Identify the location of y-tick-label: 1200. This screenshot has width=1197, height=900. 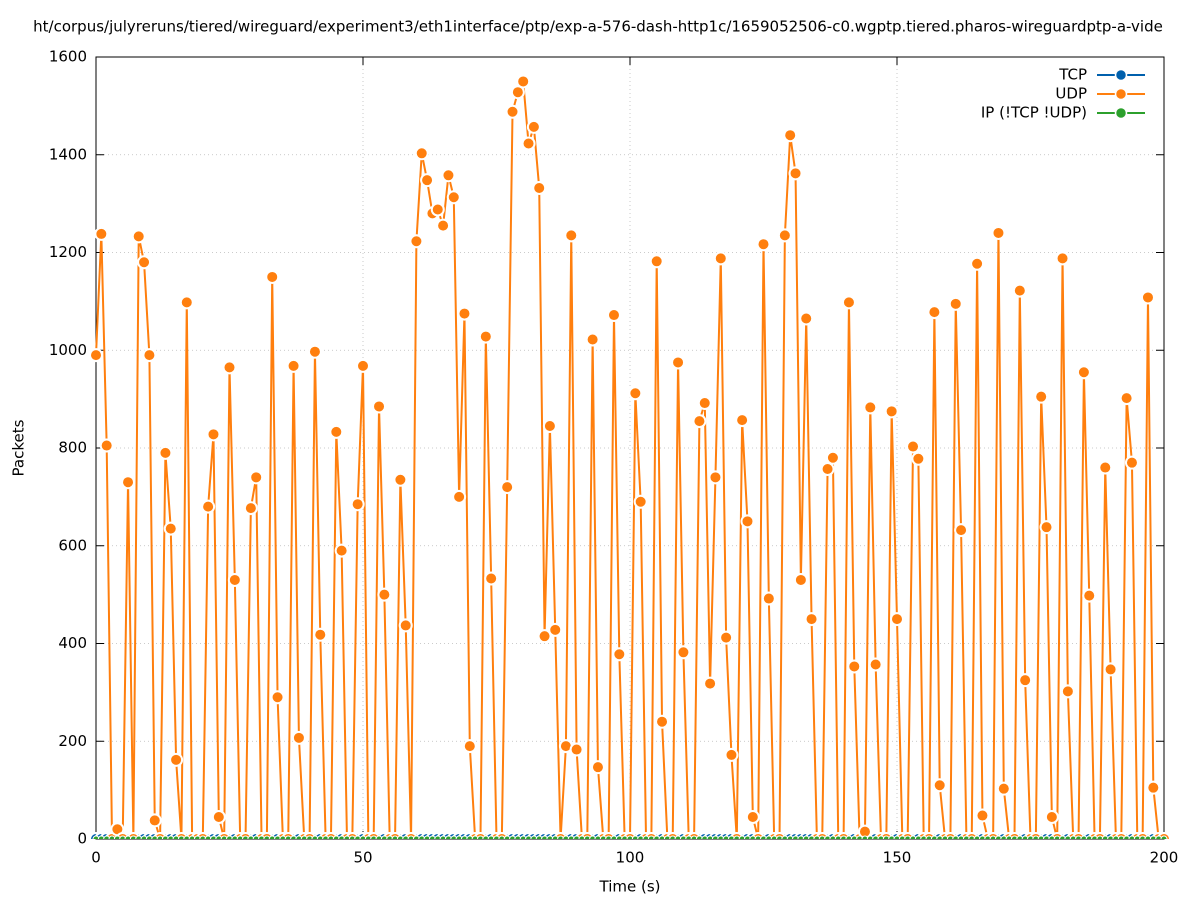
(68, 252).